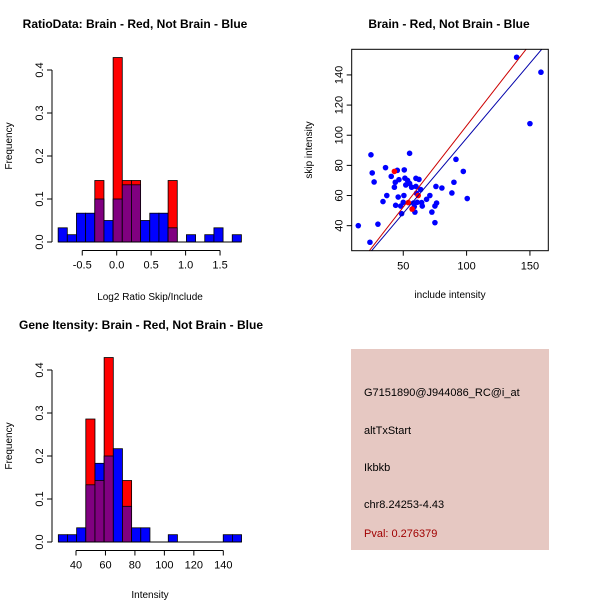 The width and height of the screenshot is (600, 600). I want to click on ratio-hist-x-tick-label: 0.5, so click(151, 266).